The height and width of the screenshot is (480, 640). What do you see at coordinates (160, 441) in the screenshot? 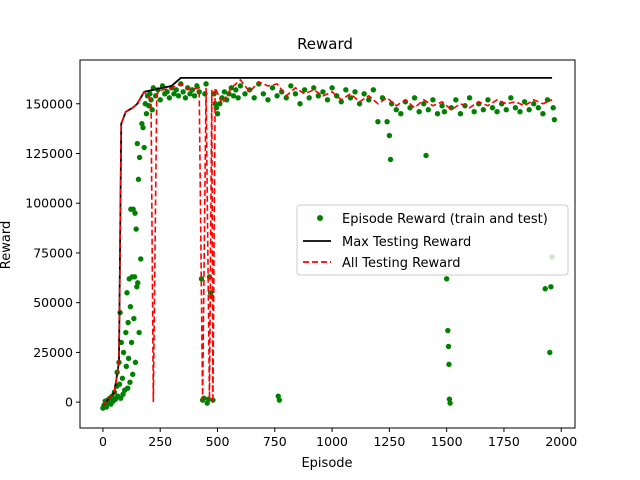
I see `x-tick-label: 250` at bounding box center [160, 441].